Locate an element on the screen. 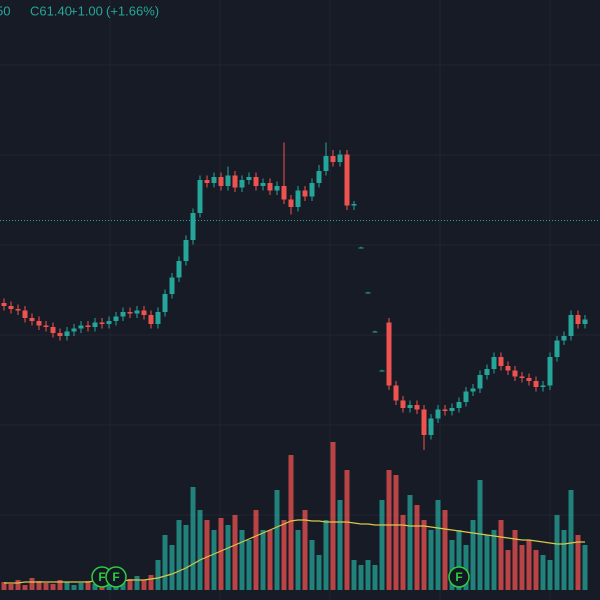 The image size is (600, 600). volume-ma-line is located at coordinates (294, 551).